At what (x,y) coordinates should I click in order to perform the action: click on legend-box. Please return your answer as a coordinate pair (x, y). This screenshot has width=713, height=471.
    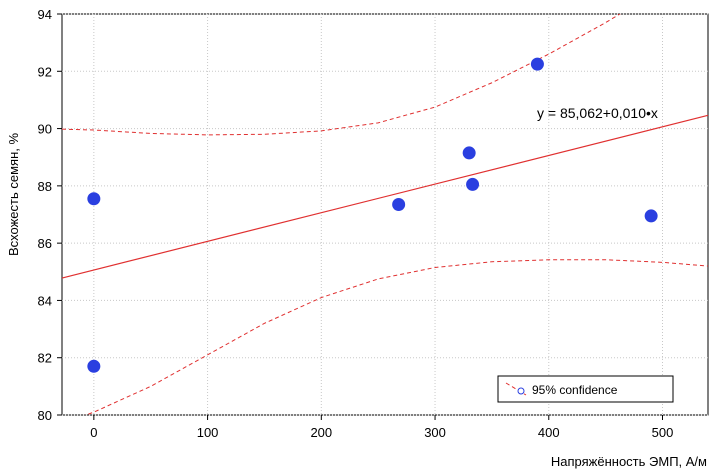
    Looking at the image, I should click on (585, 389).